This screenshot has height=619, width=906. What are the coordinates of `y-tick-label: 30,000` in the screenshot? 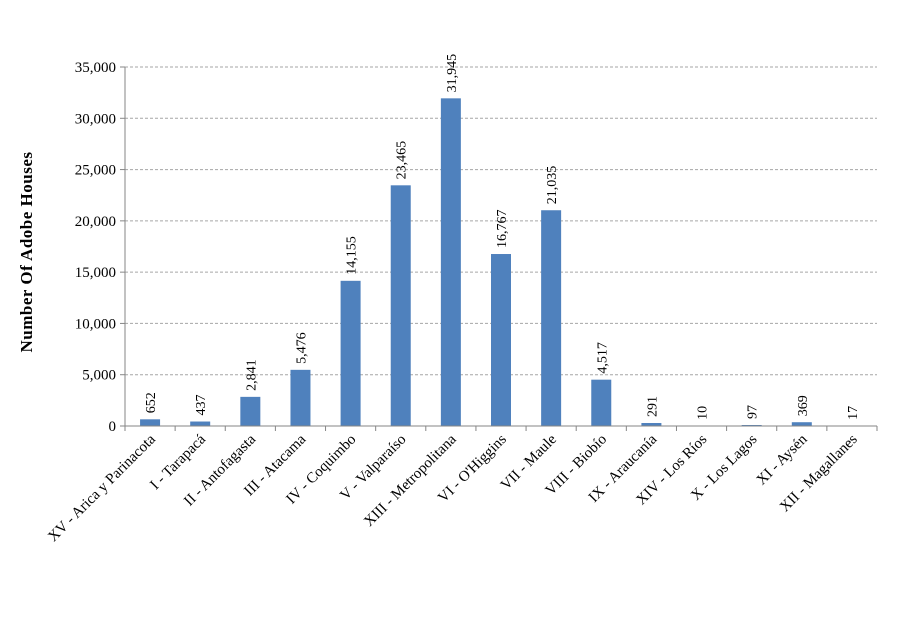 It's located at (95, 119).